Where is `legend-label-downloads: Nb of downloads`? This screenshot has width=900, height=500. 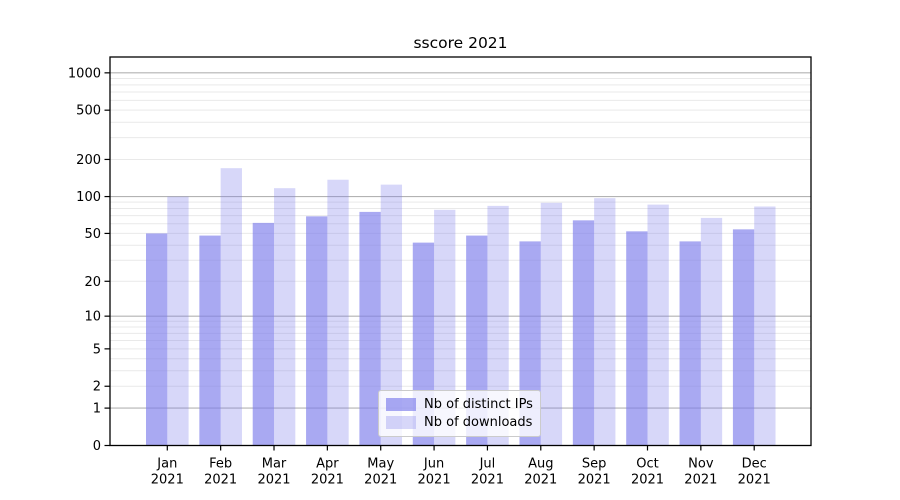 legend-label-downloads: Nb of downloads is located at coordinates (478, 422).